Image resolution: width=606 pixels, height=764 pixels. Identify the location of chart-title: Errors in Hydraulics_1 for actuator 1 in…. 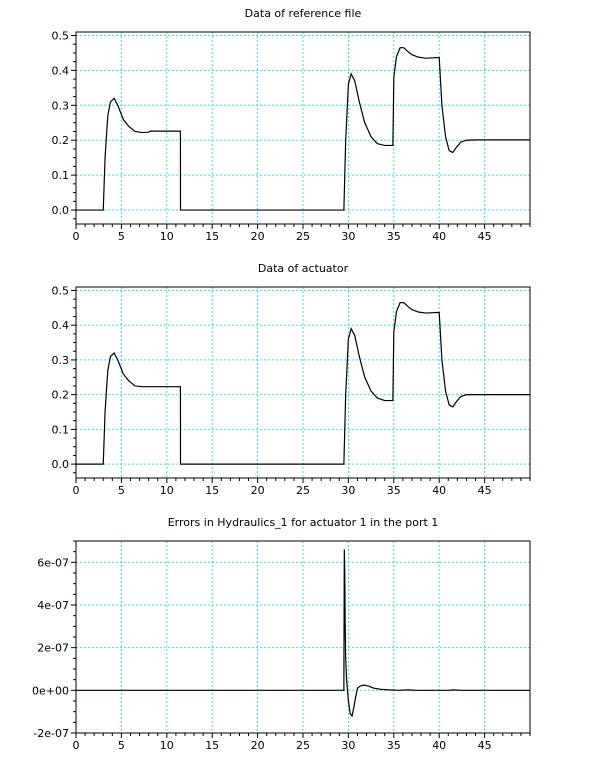
(303, 522).